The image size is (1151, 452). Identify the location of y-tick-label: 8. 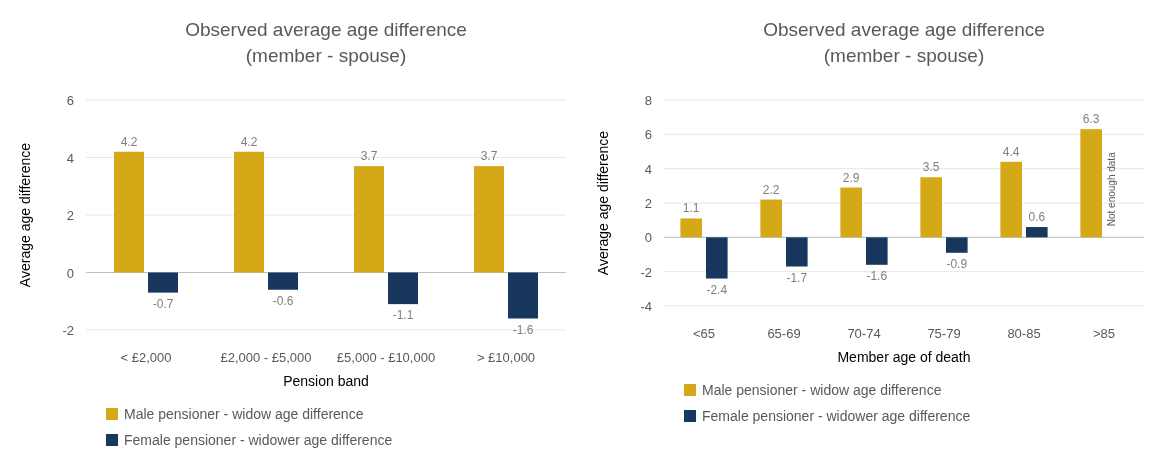
(648, 100).